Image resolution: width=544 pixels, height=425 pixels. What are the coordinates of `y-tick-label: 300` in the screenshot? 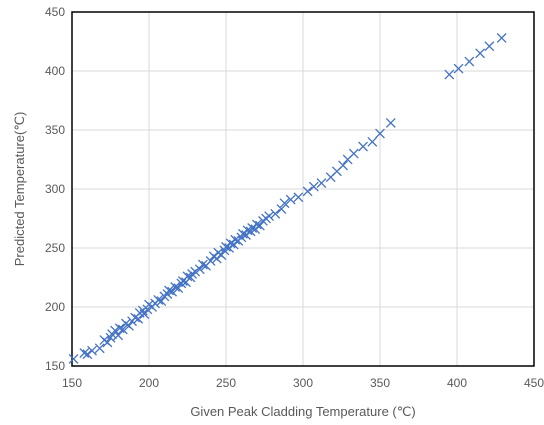 It's located at (55, 189).